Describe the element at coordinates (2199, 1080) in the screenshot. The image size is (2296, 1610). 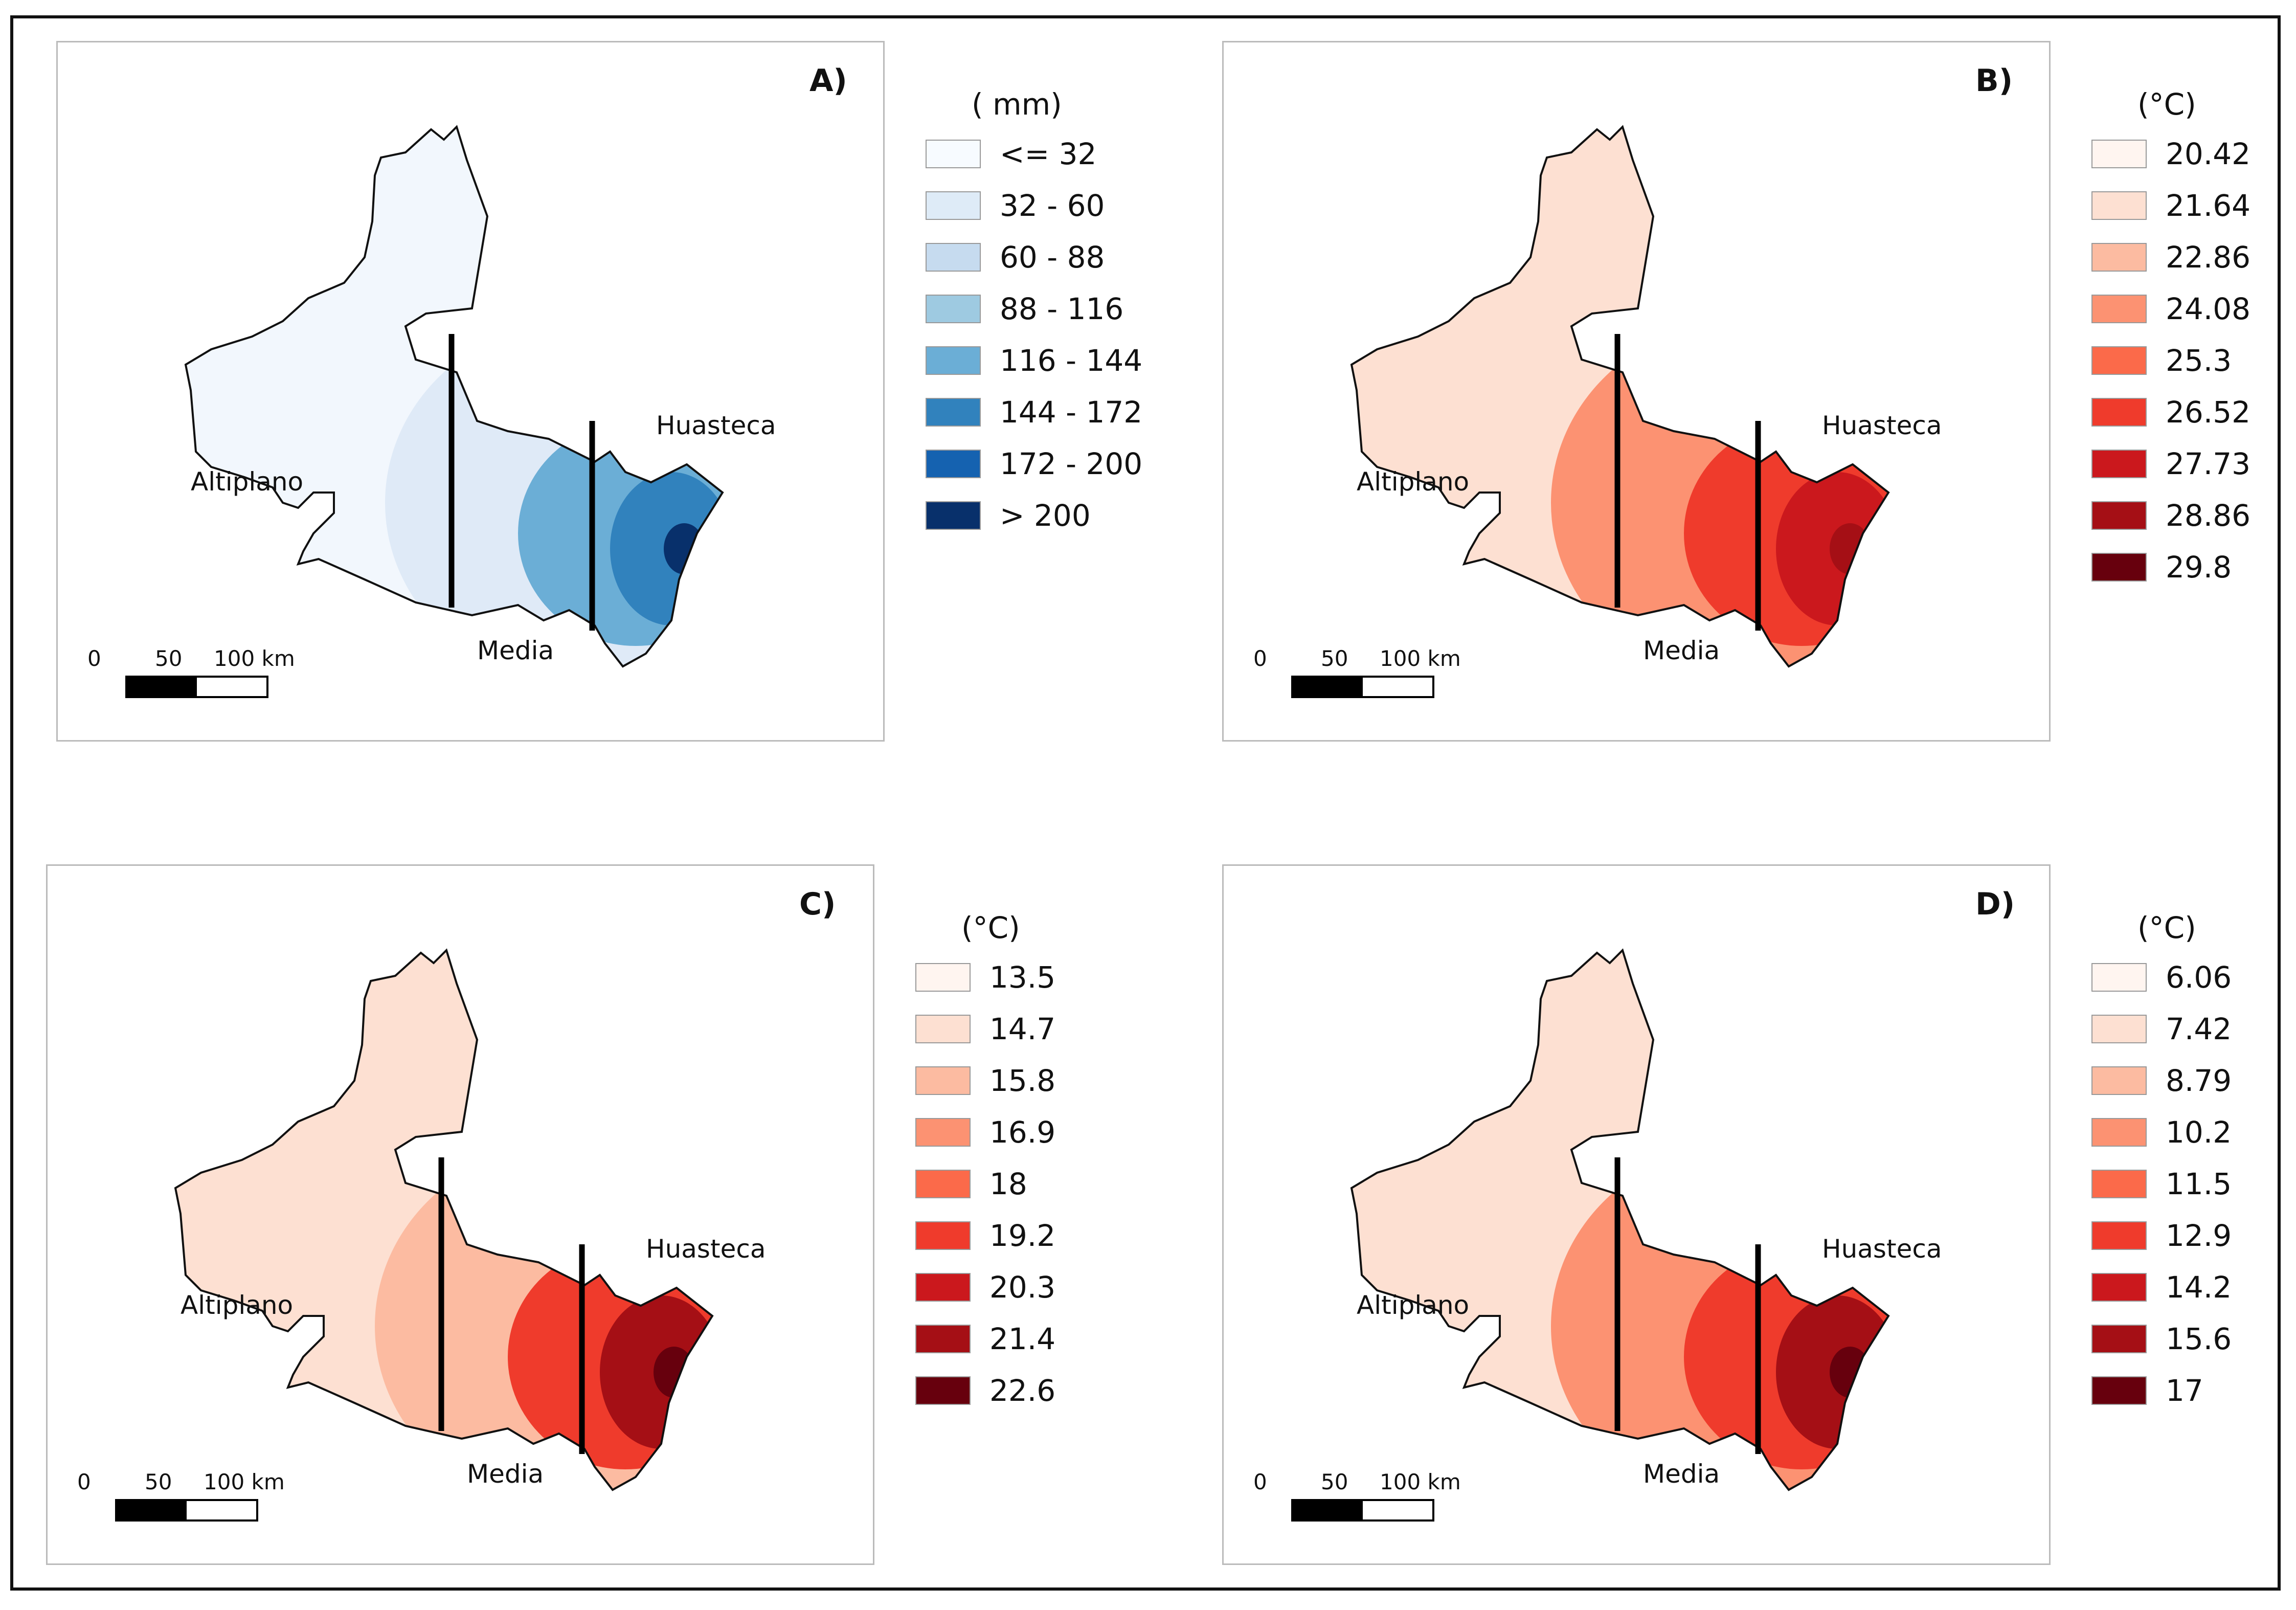
I see `legend-label: 8.79` at that location.